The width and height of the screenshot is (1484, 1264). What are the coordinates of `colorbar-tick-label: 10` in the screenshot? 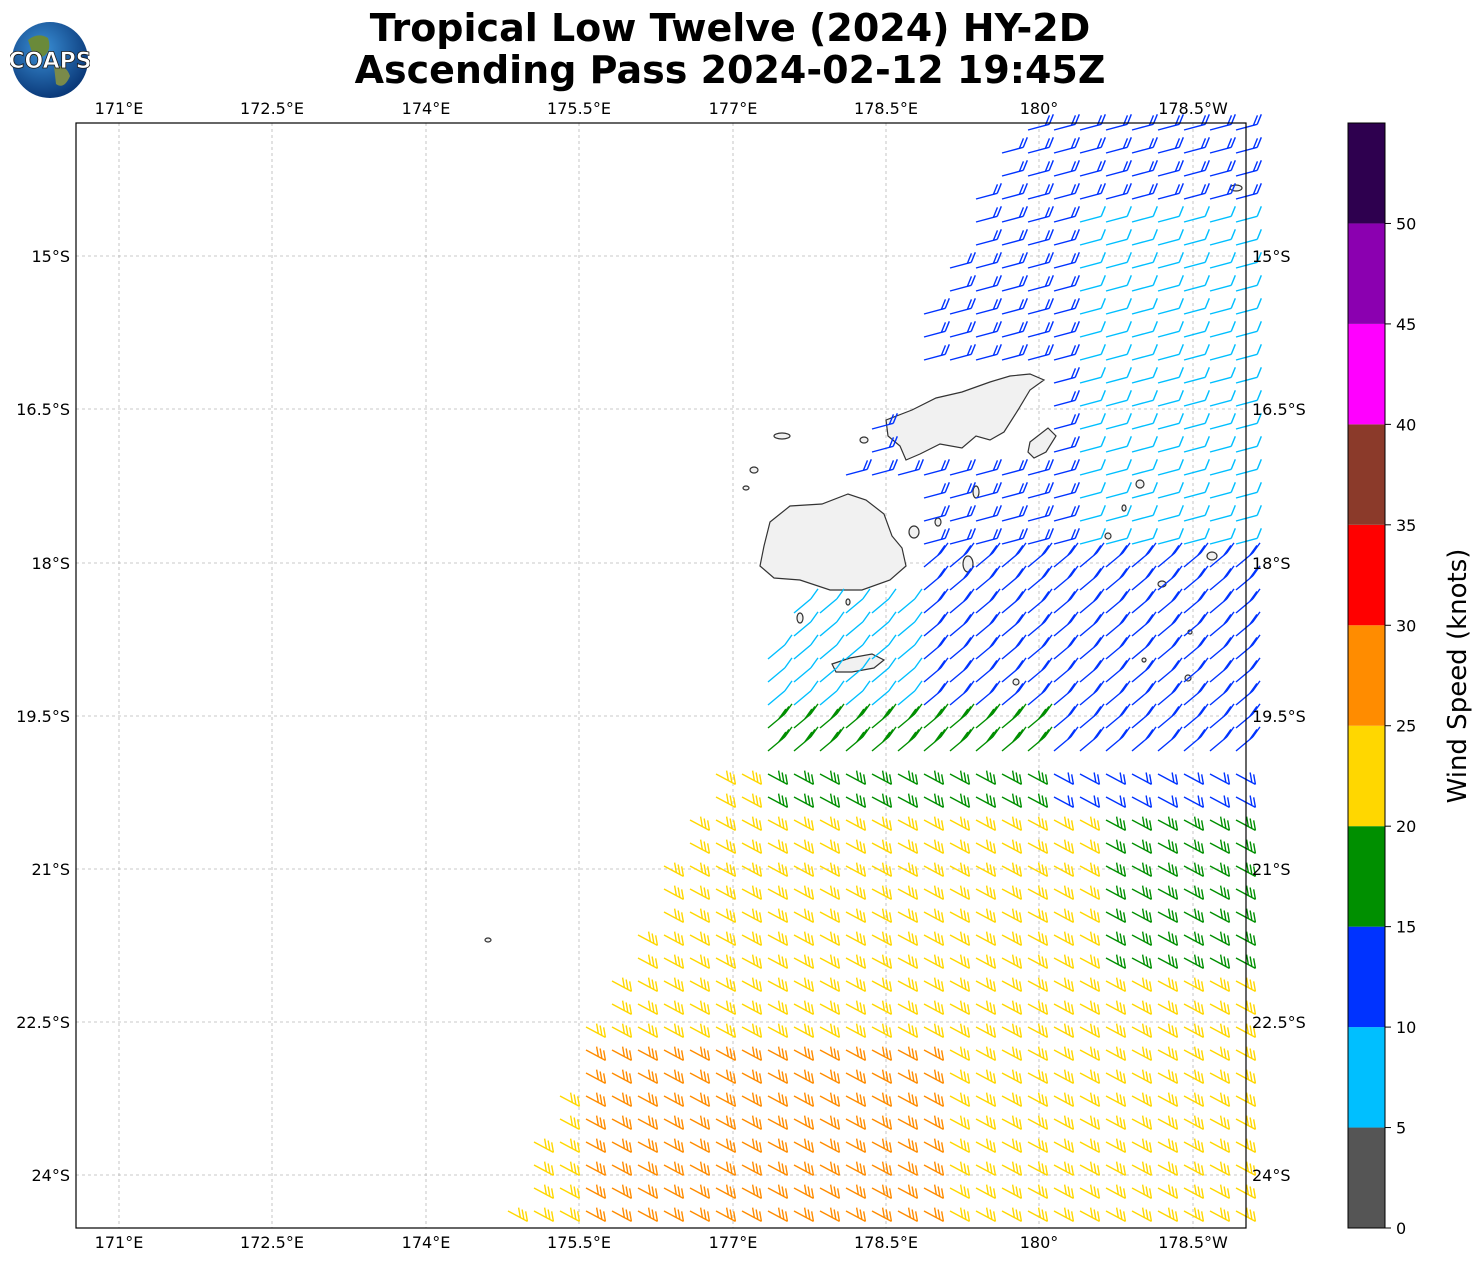 It's located at (1406, 1027).